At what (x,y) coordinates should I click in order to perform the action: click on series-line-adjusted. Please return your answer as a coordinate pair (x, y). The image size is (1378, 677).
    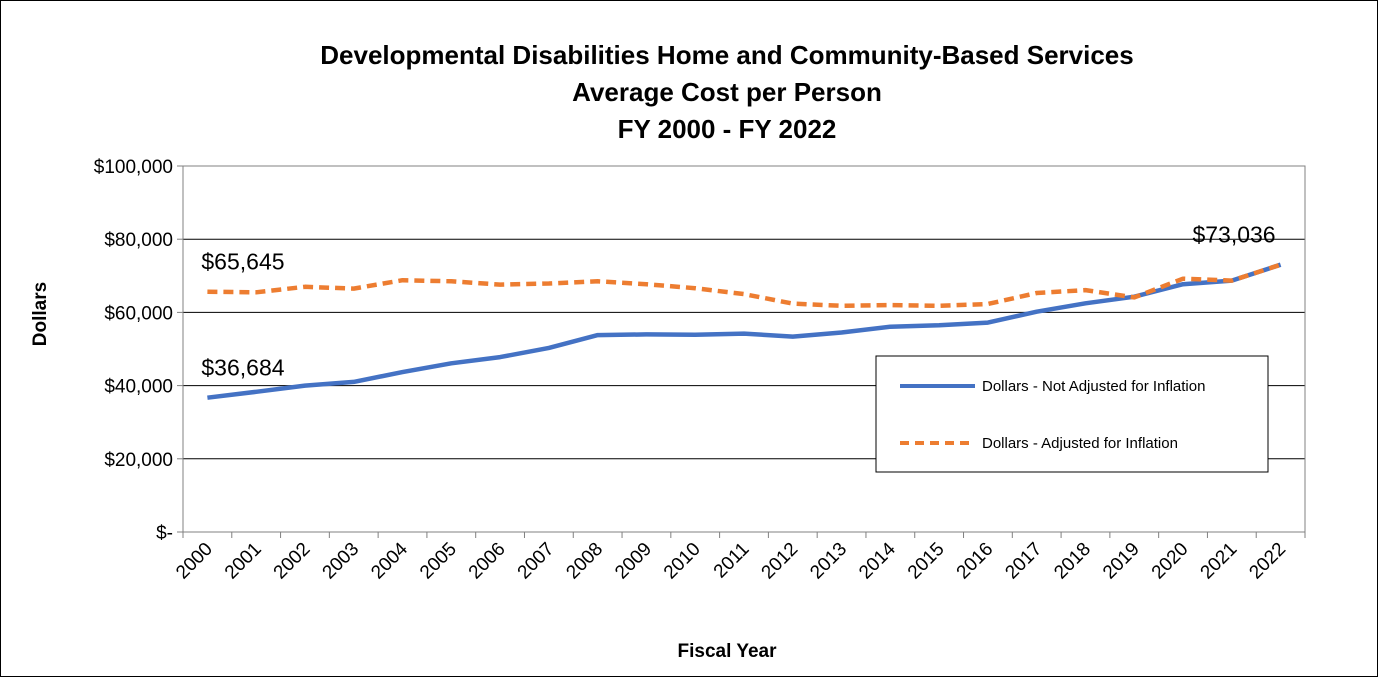
    Looking at the image, I should click on (744, 285).